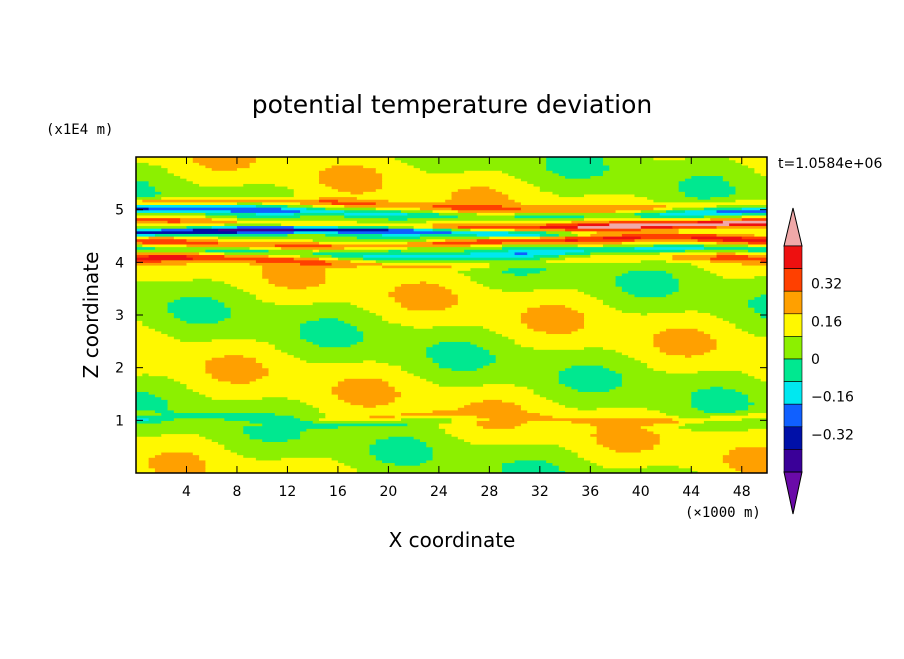 The height and width of the screenshot is (659, 904). I want to click on y-axis-label: Z coordinate, so click(91, 315).